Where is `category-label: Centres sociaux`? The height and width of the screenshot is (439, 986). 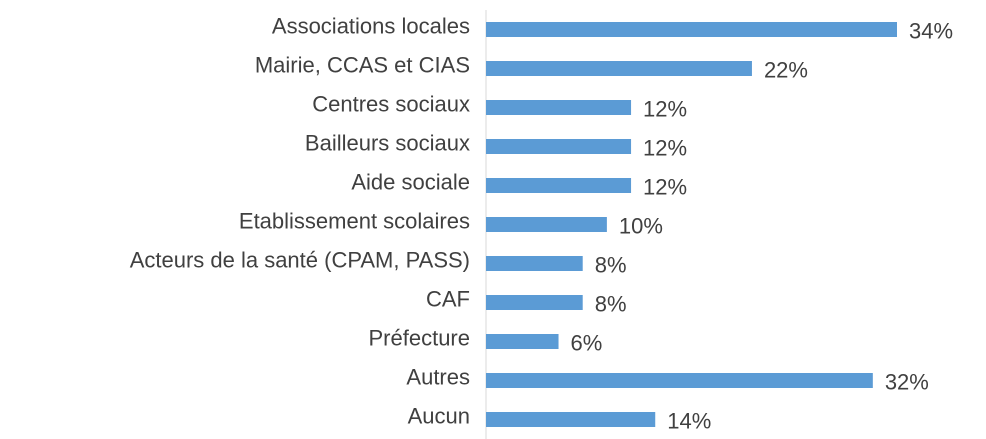
category-label: Centres sociaux is located at coordinates (391, 103).